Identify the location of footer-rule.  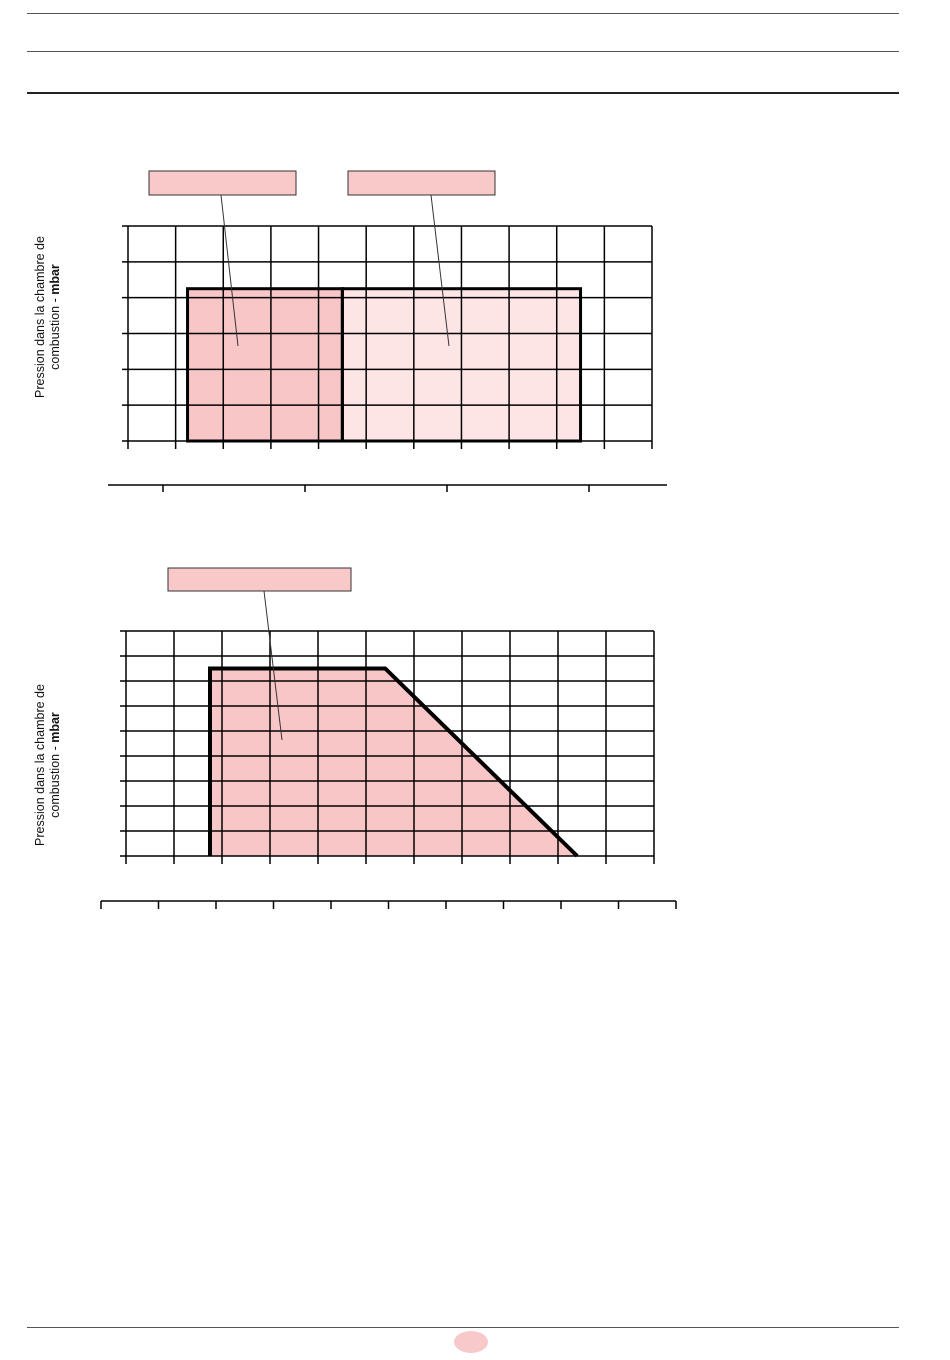
(463, 1327).